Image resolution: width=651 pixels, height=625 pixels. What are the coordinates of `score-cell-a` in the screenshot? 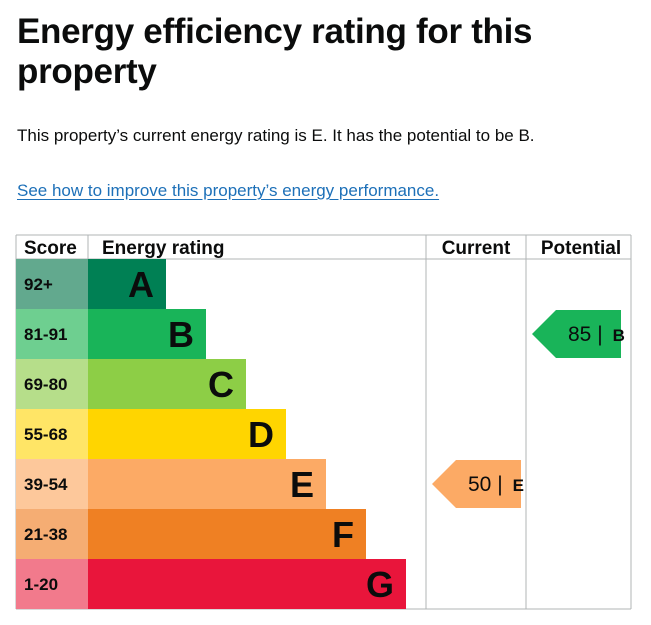 It's located at (52, 284).